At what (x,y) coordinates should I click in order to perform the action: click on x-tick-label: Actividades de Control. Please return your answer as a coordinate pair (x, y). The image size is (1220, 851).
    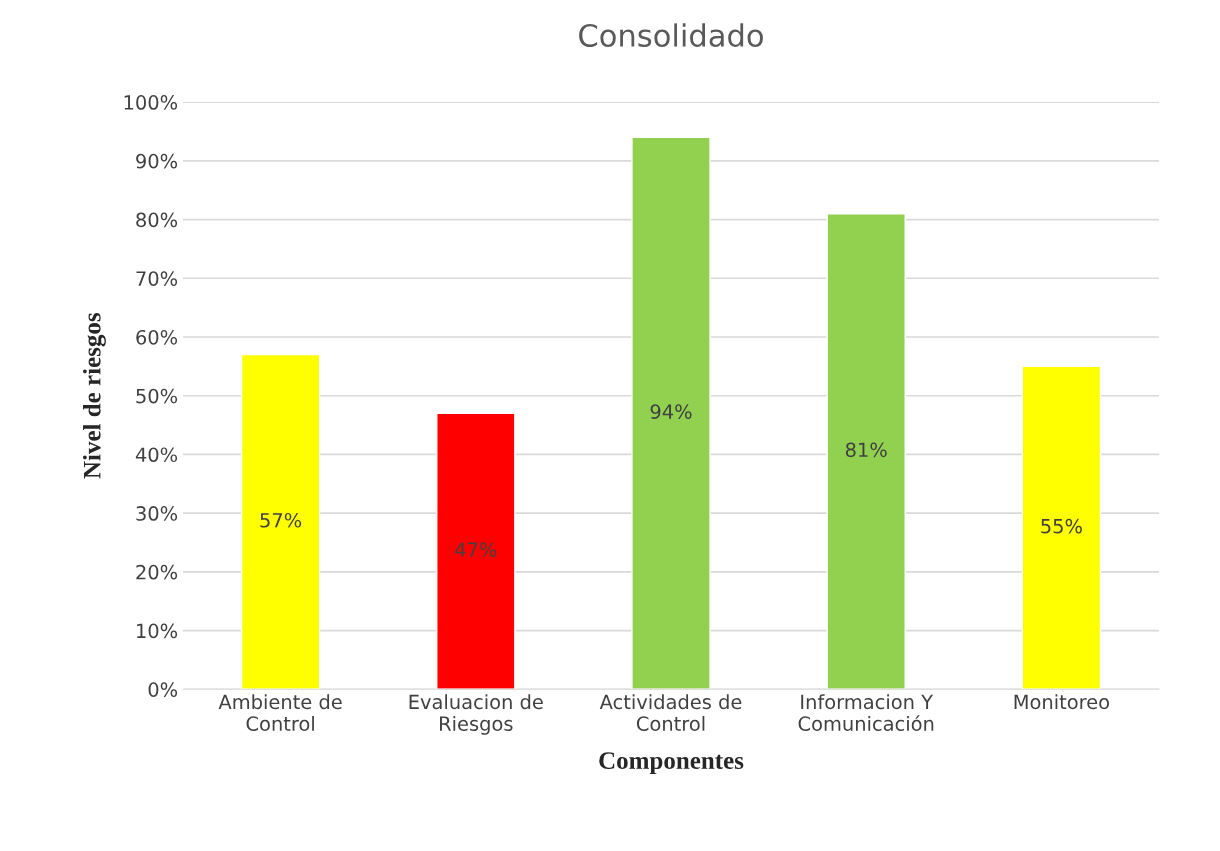
    Looking at the image, I should click on (670, 712).